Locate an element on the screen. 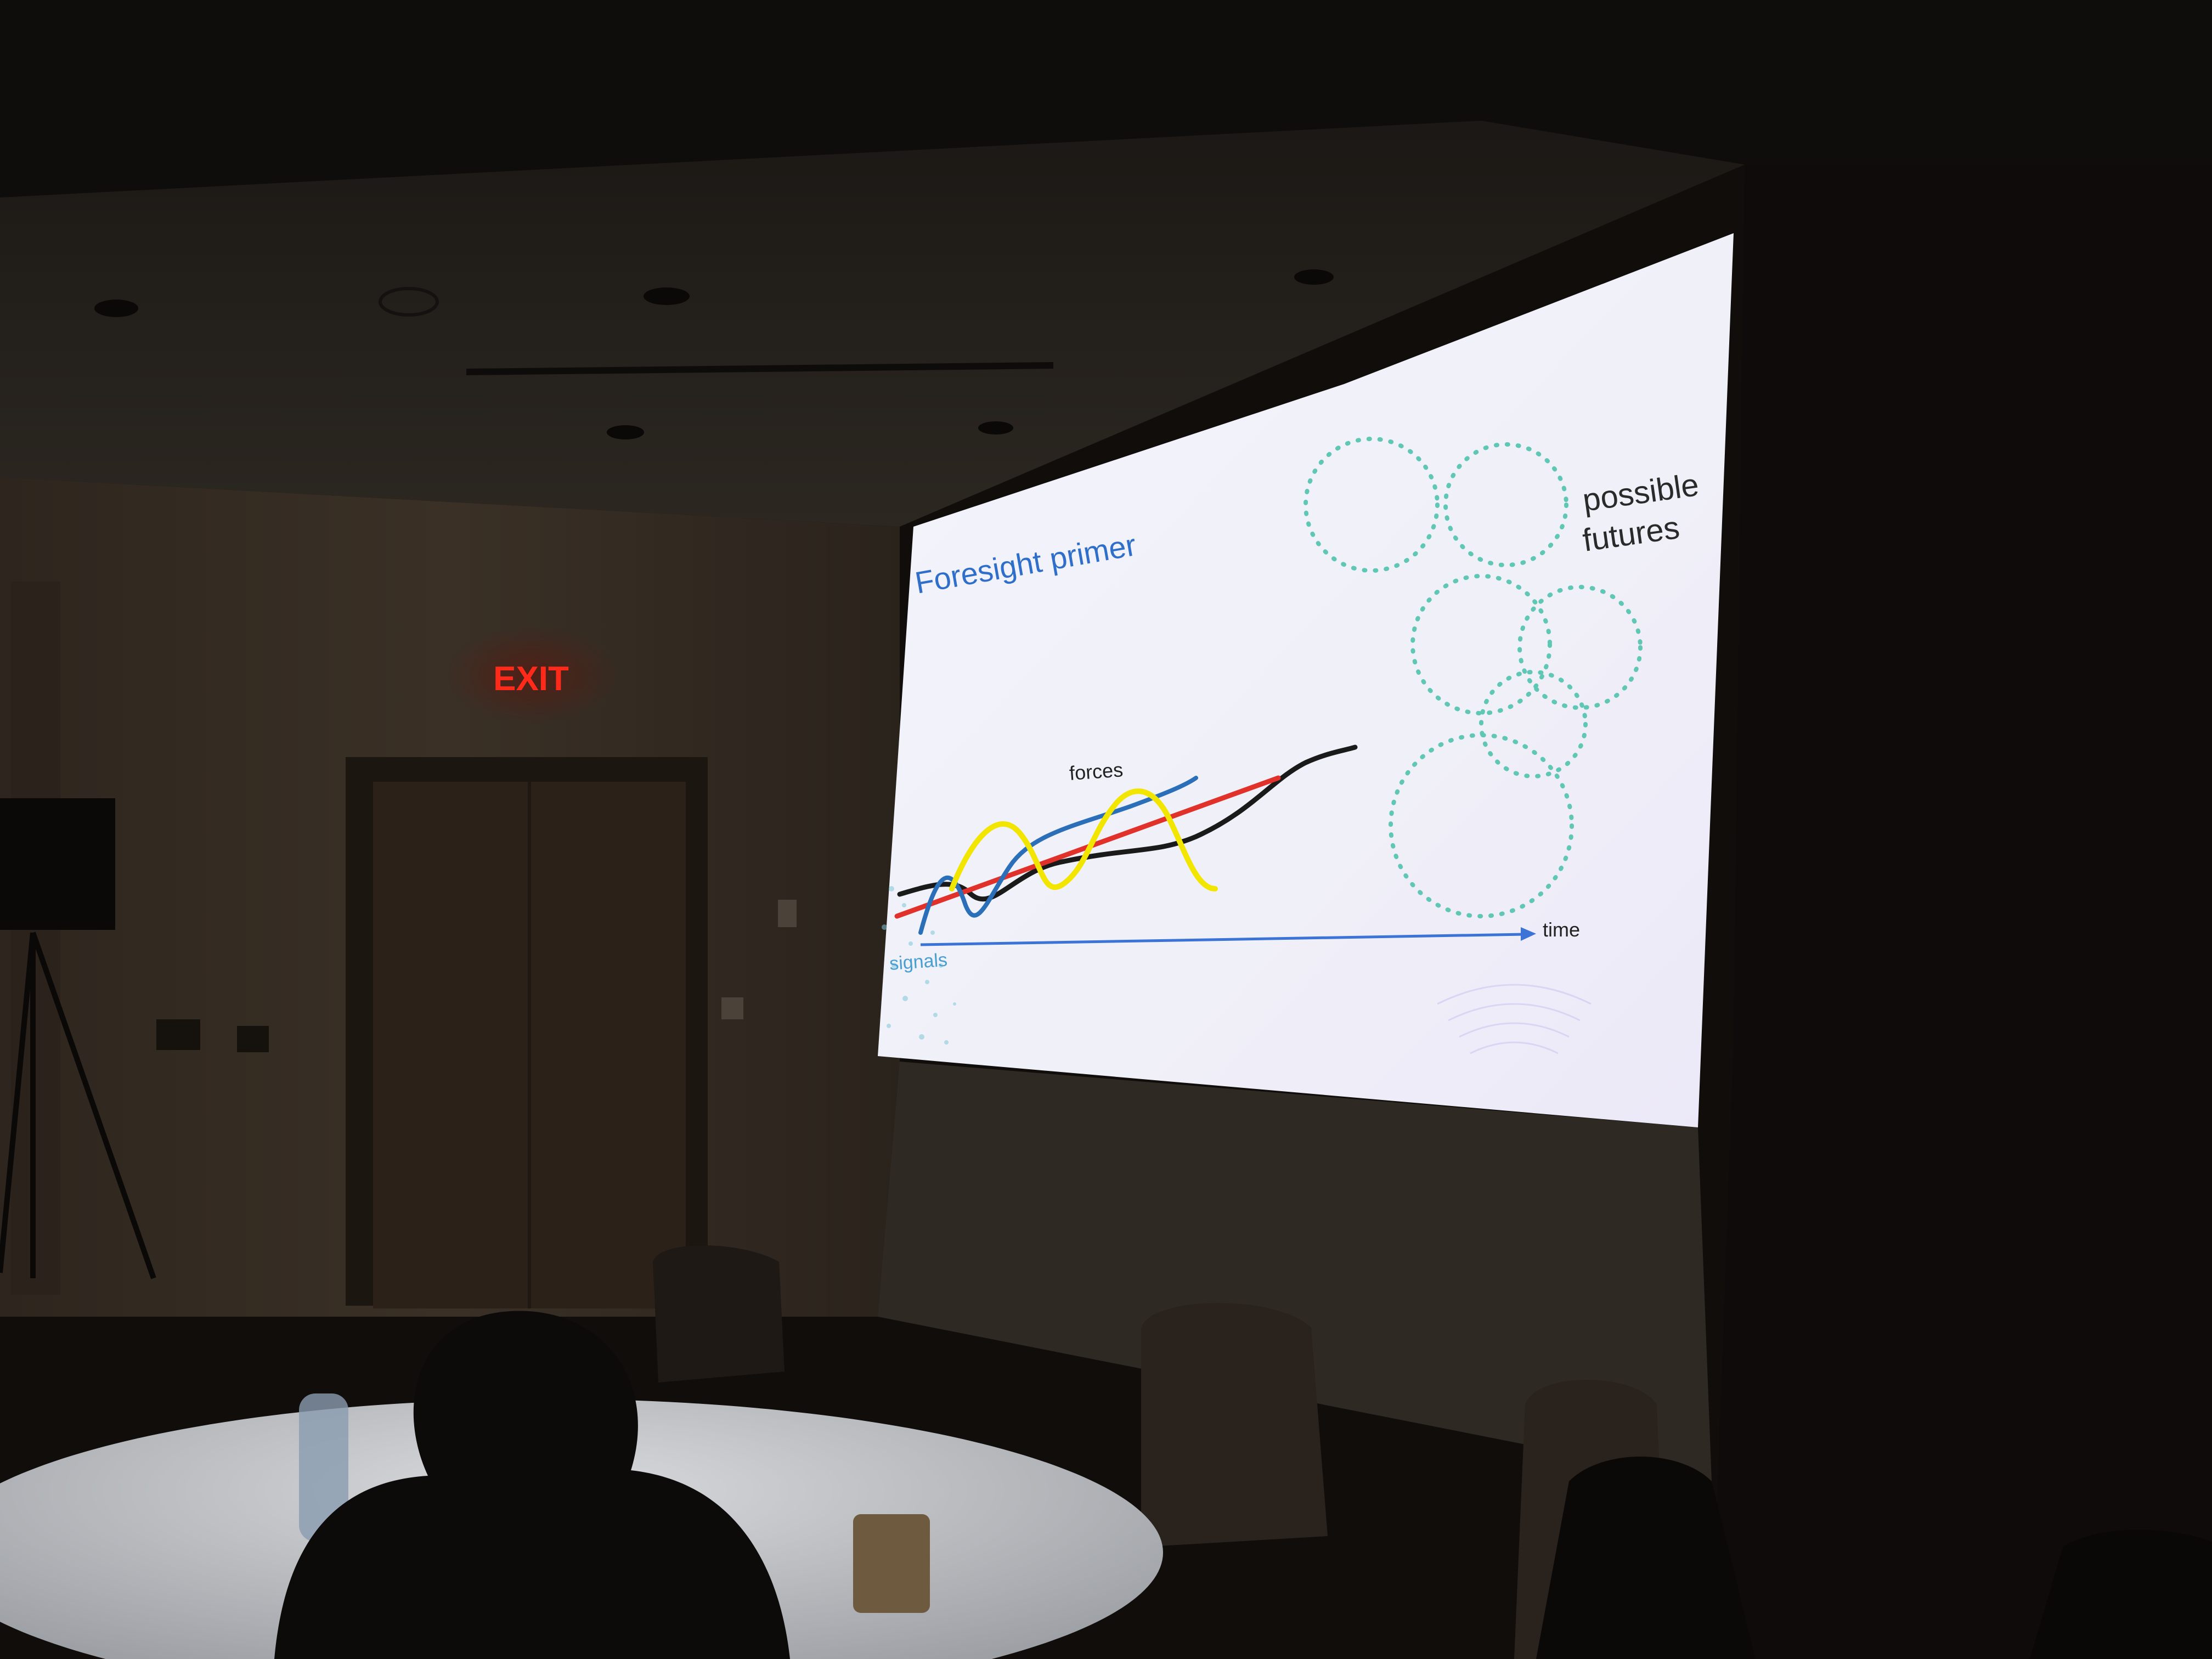  time-arrowhead is located at coordinates (1528, 934).